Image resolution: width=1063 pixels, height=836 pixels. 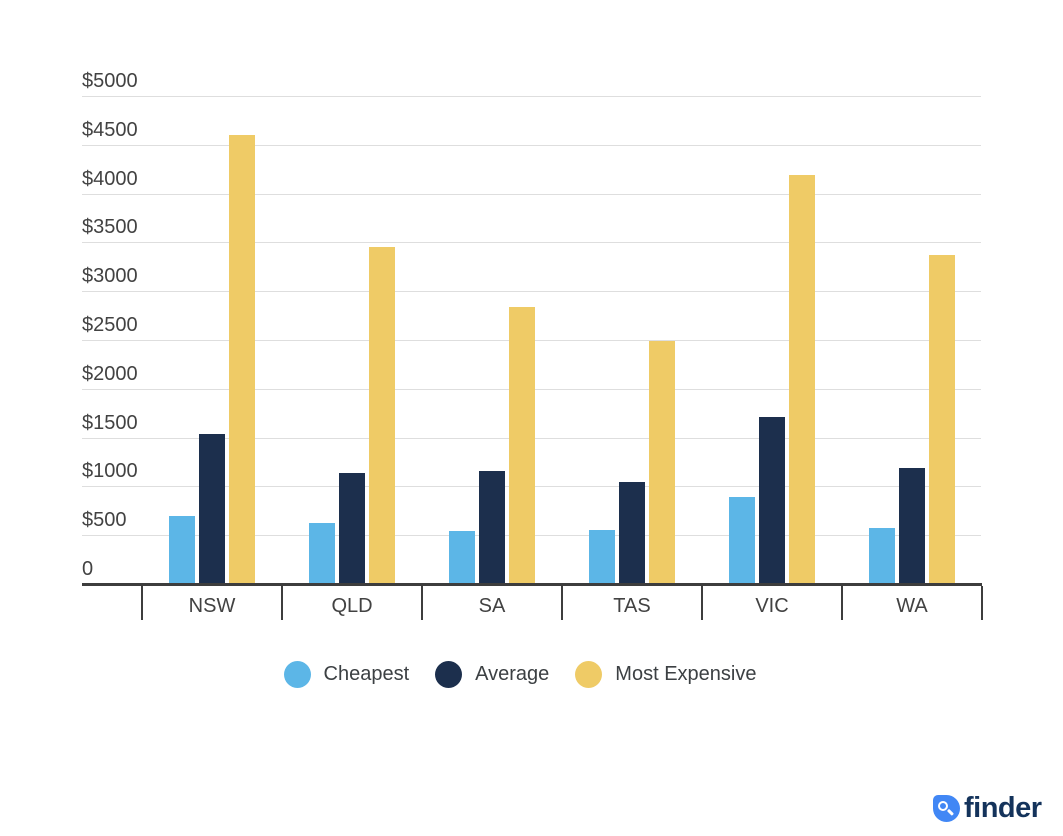 What do you see at coordinates (462, 556) in the screenshot?
I see `bar-sa-cheapest` at bounding box center [462, 556].